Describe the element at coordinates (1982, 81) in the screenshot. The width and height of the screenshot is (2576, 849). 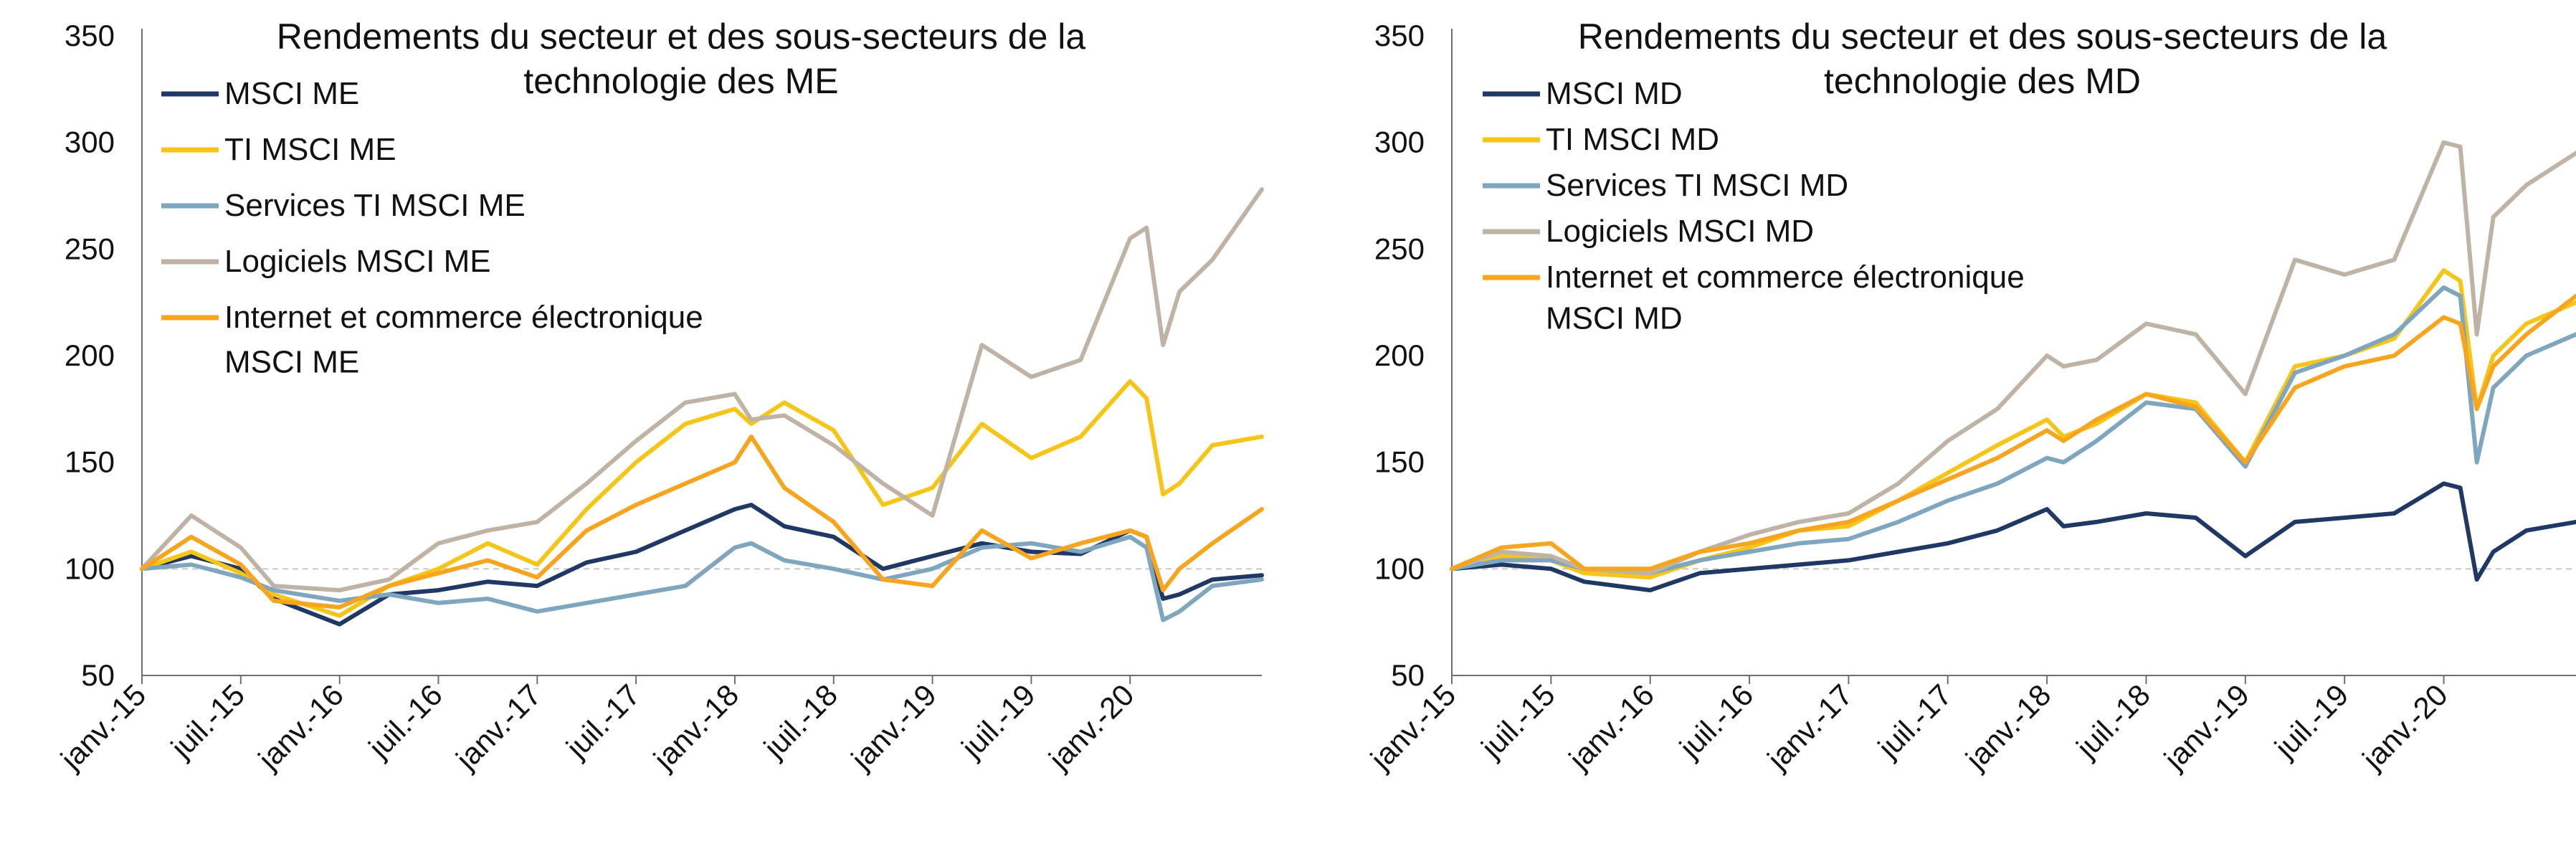
I see `chart-title: technologie des MD` at that location.